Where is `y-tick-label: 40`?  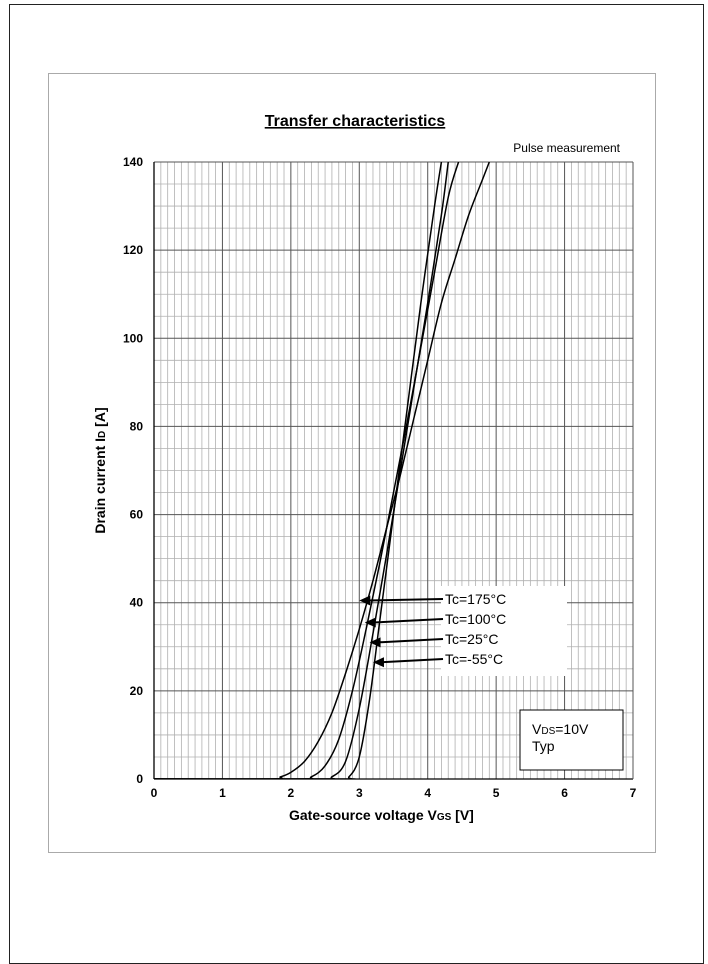
y-tick-label: 40 is located at coordinates (137, 603).